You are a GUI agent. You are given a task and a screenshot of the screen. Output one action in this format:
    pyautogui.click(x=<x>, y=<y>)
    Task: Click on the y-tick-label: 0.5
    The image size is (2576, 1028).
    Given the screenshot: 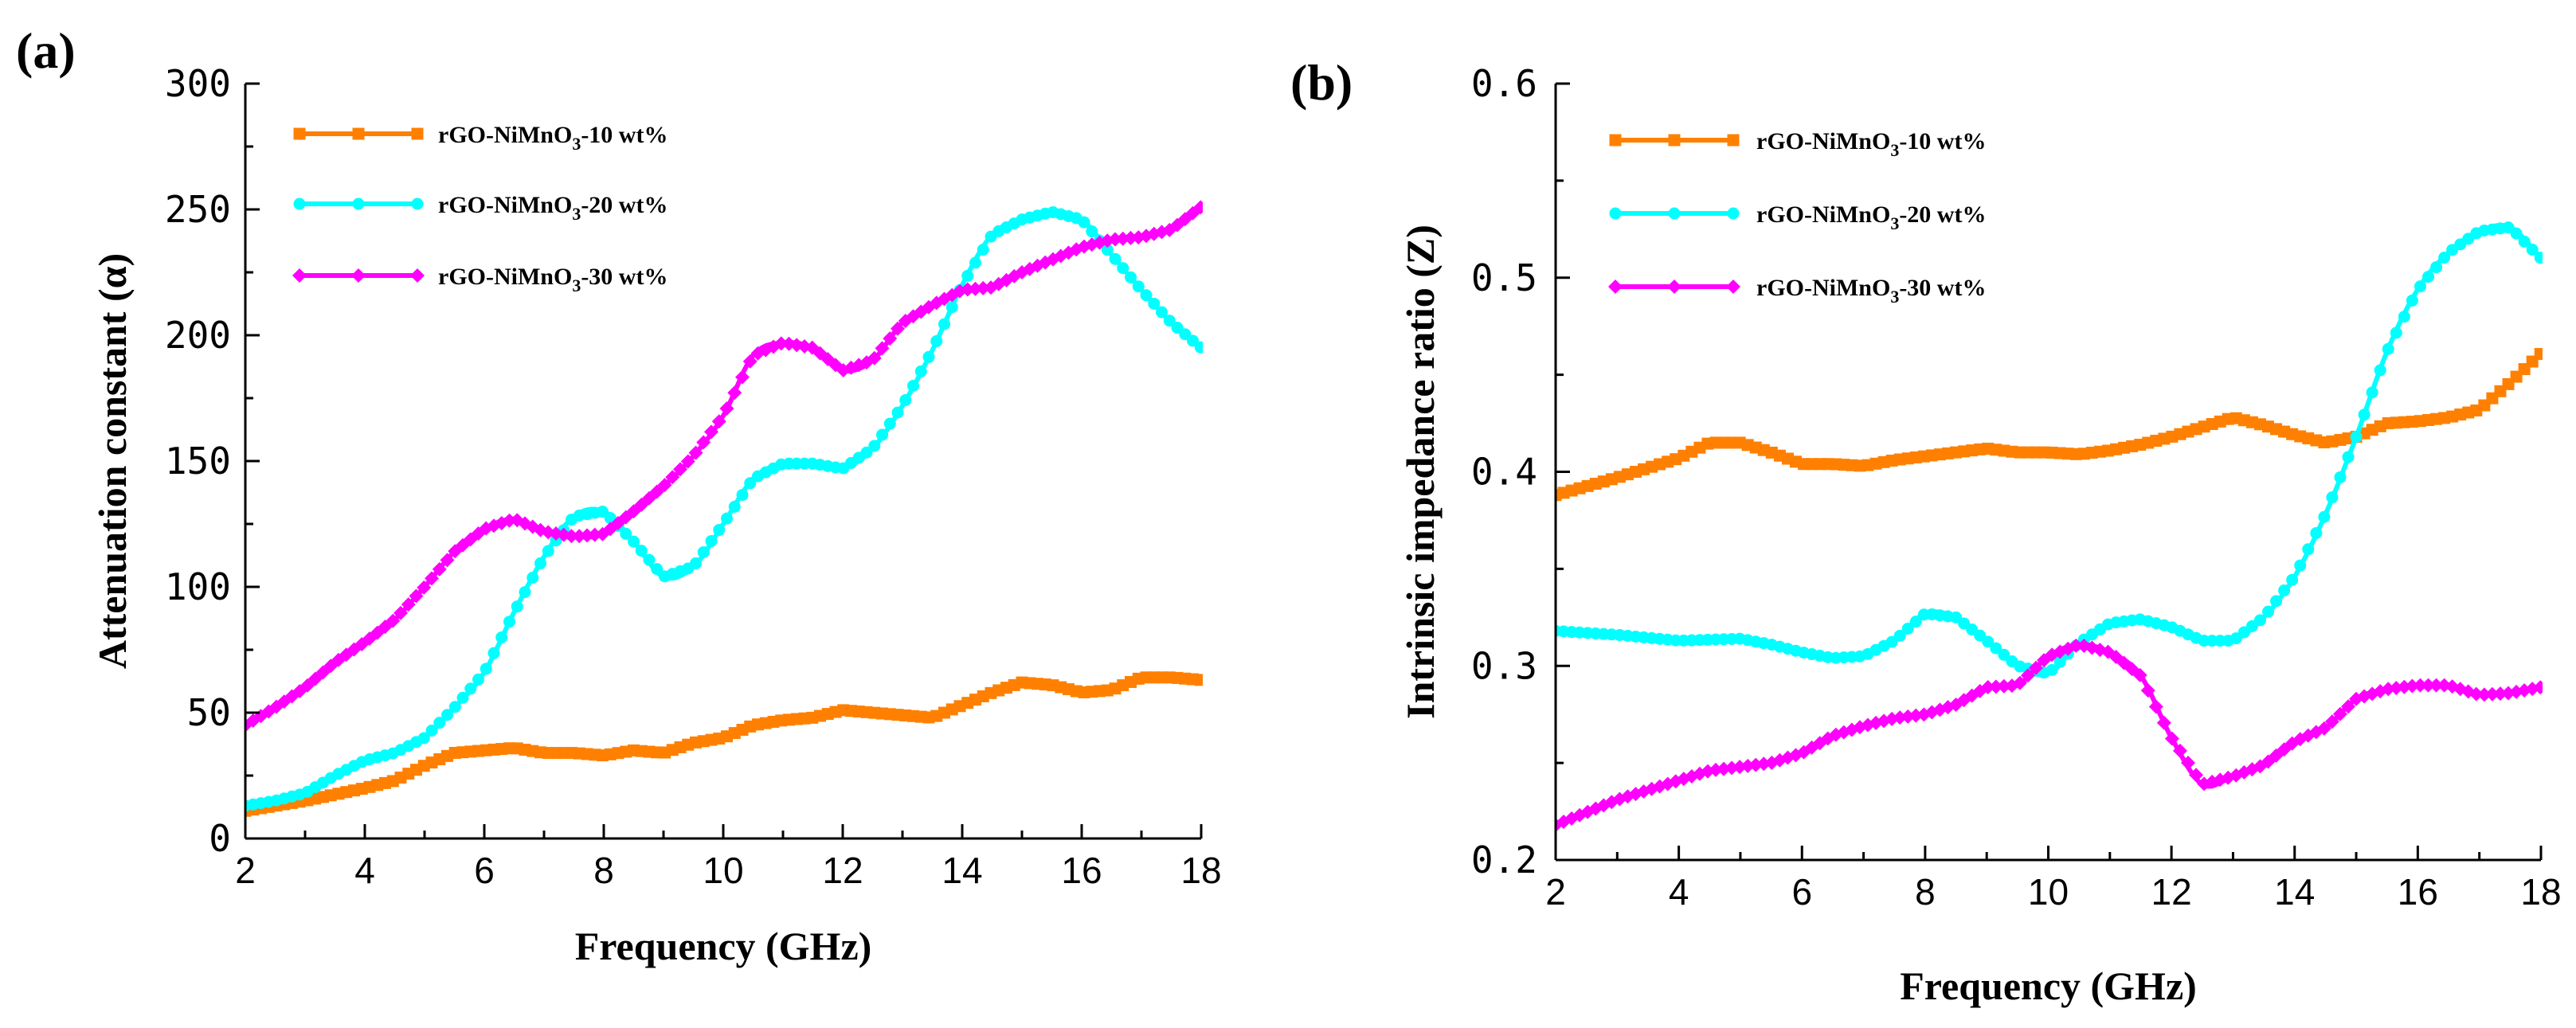 What is the action you would take?
    pyautogui.click(x=1504, y=277)
    